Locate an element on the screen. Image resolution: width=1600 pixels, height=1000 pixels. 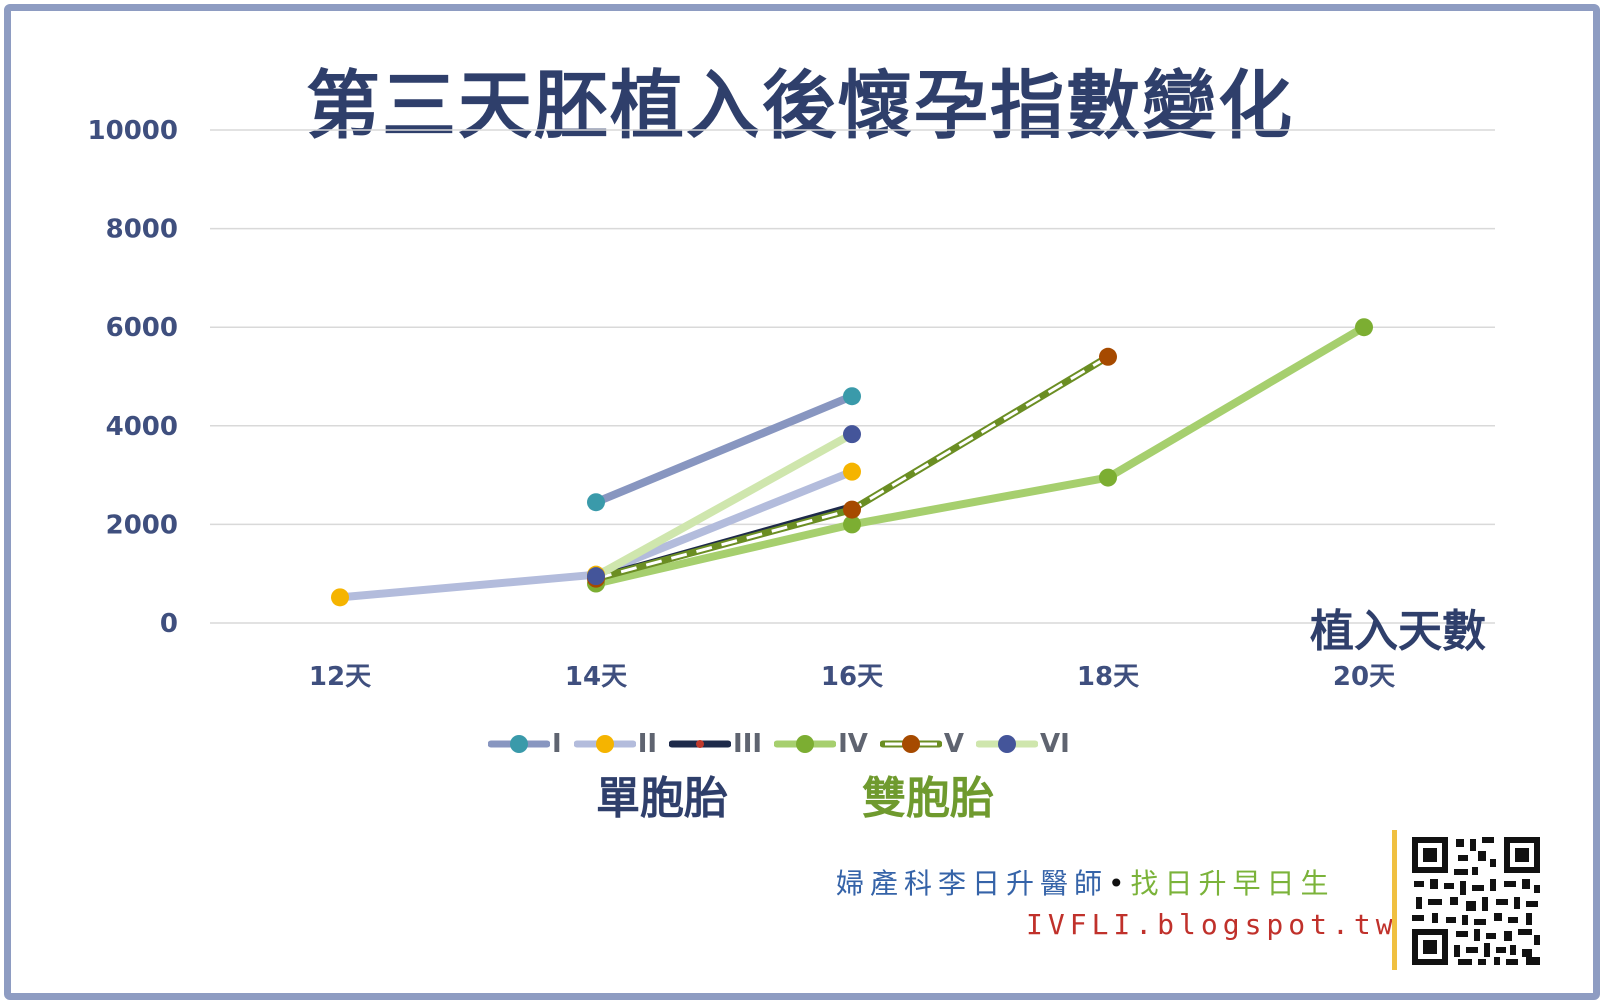
legend-item-IV: IV is located at coordinates (821, 744).